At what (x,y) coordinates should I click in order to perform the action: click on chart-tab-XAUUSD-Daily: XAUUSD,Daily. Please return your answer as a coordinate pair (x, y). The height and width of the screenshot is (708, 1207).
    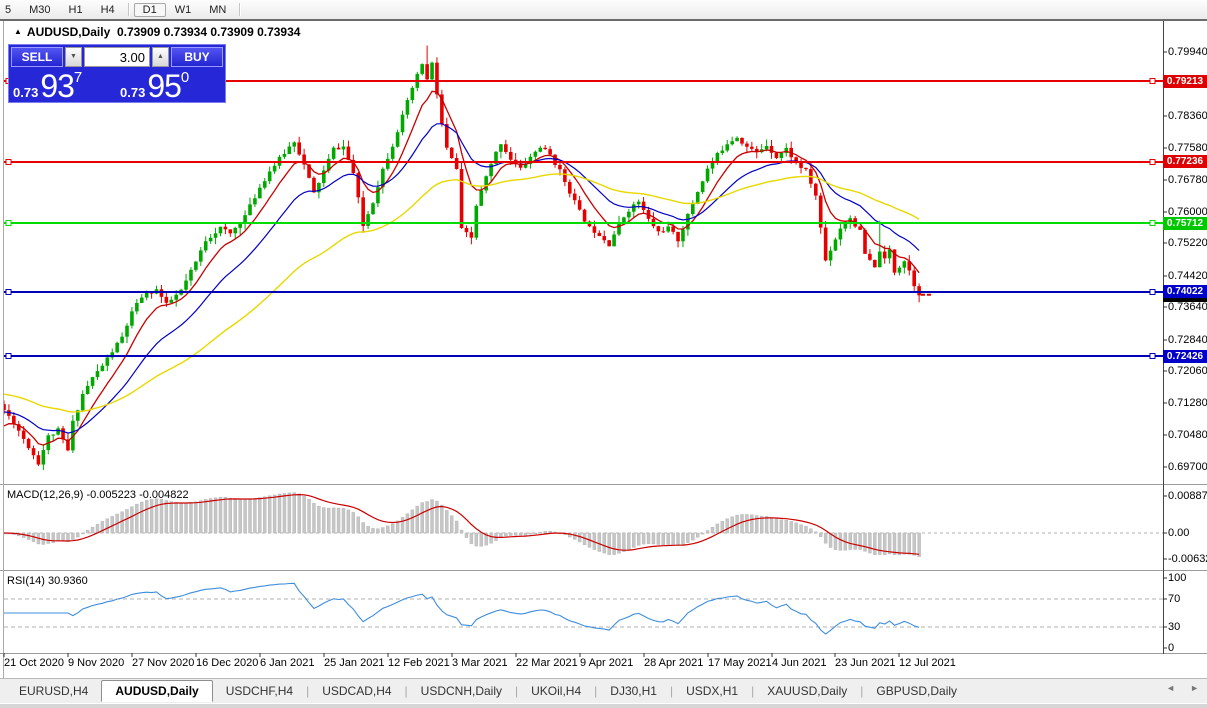
    Looking at the image, I should click on (807, 691).